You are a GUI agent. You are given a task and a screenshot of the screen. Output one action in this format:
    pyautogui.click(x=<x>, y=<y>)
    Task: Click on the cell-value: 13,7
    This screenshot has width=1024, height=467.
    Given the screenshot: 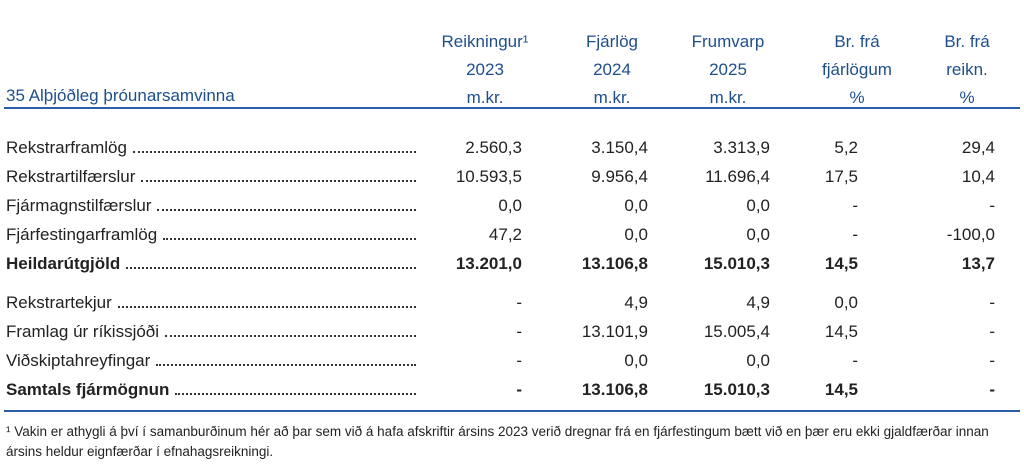 What is the action you would take?
    pyautogui.click(x=978, y=263)
    